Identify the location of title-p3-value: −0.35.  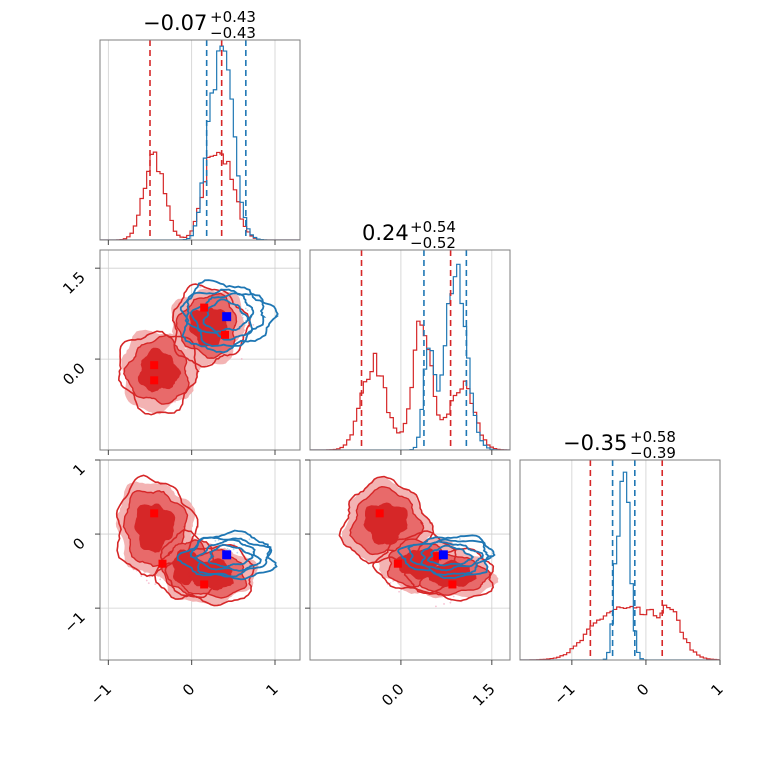
(595, 443).